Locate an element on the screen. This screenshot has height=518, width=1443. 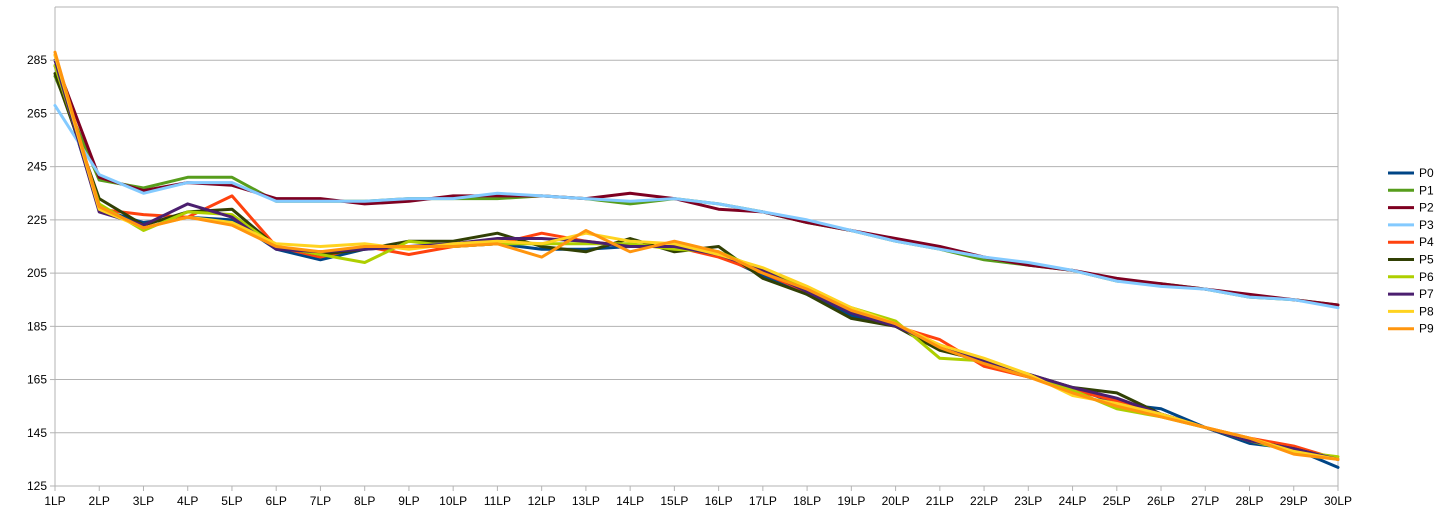
x-tick-label: 5LP is located at coordinates (231, 501).